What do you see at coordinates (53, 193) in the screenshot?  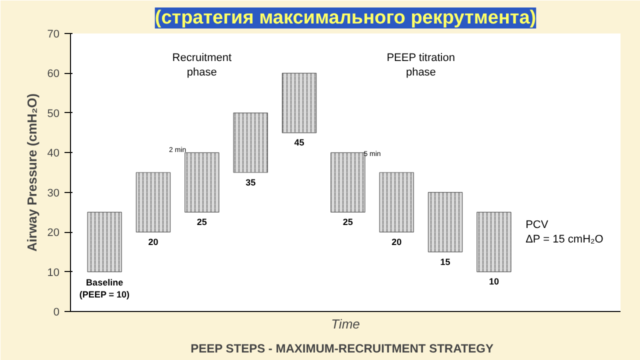 I see `y-tick-label: 30` at bounding box center [53, 193].